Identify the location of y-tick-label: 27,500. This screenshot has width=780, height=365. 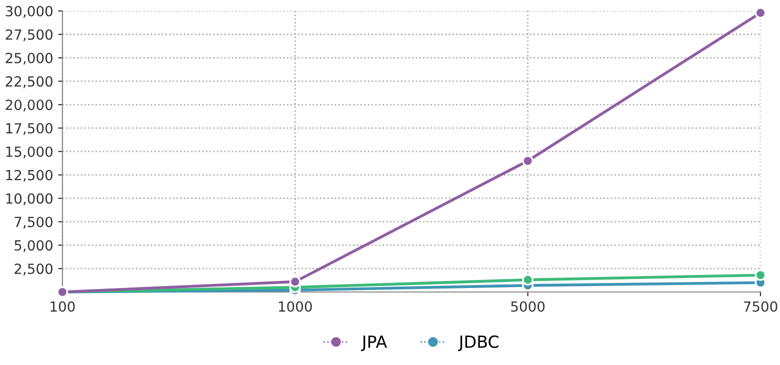
(29, 35).